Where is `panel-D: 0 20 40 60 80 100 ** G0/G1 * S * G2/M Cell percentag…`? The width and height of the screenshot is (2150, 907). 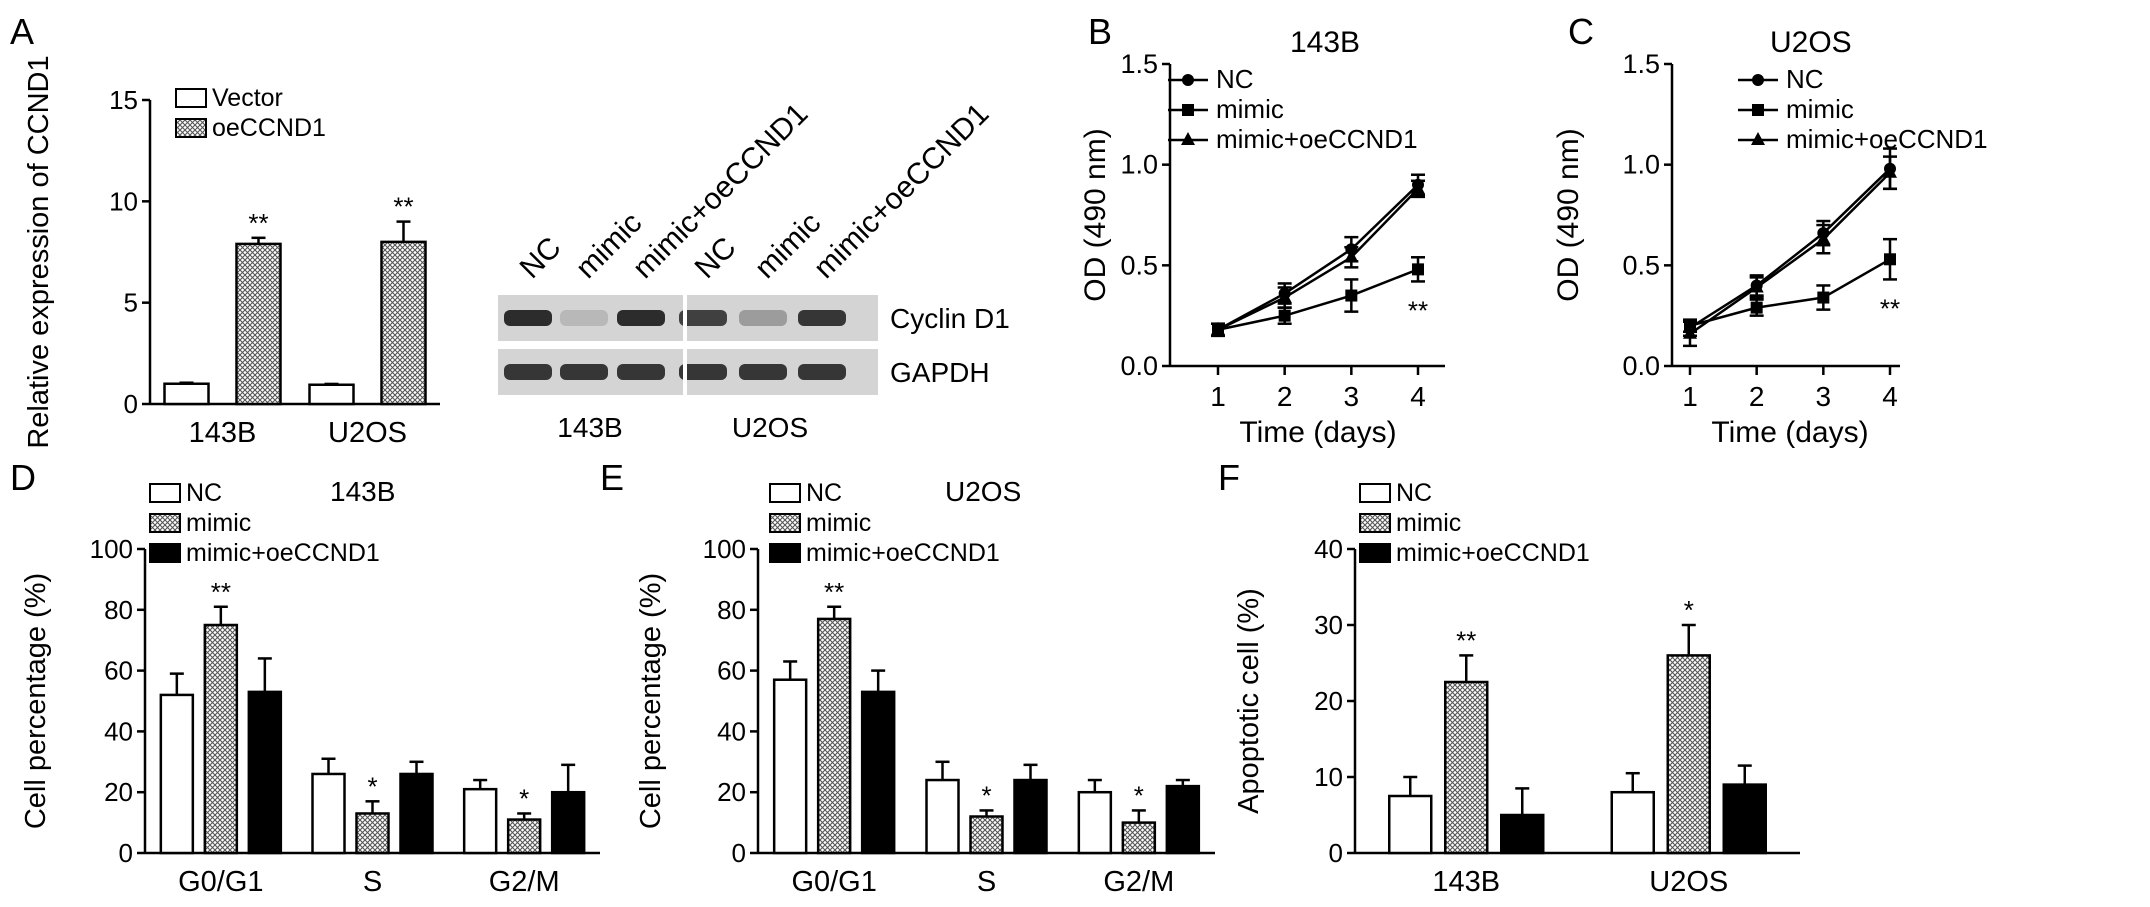
panel-D: 0 20 40 60 80 100 ** G0/G1 * S * G2/M Cell percentag… is located at coordinates (310, 687).